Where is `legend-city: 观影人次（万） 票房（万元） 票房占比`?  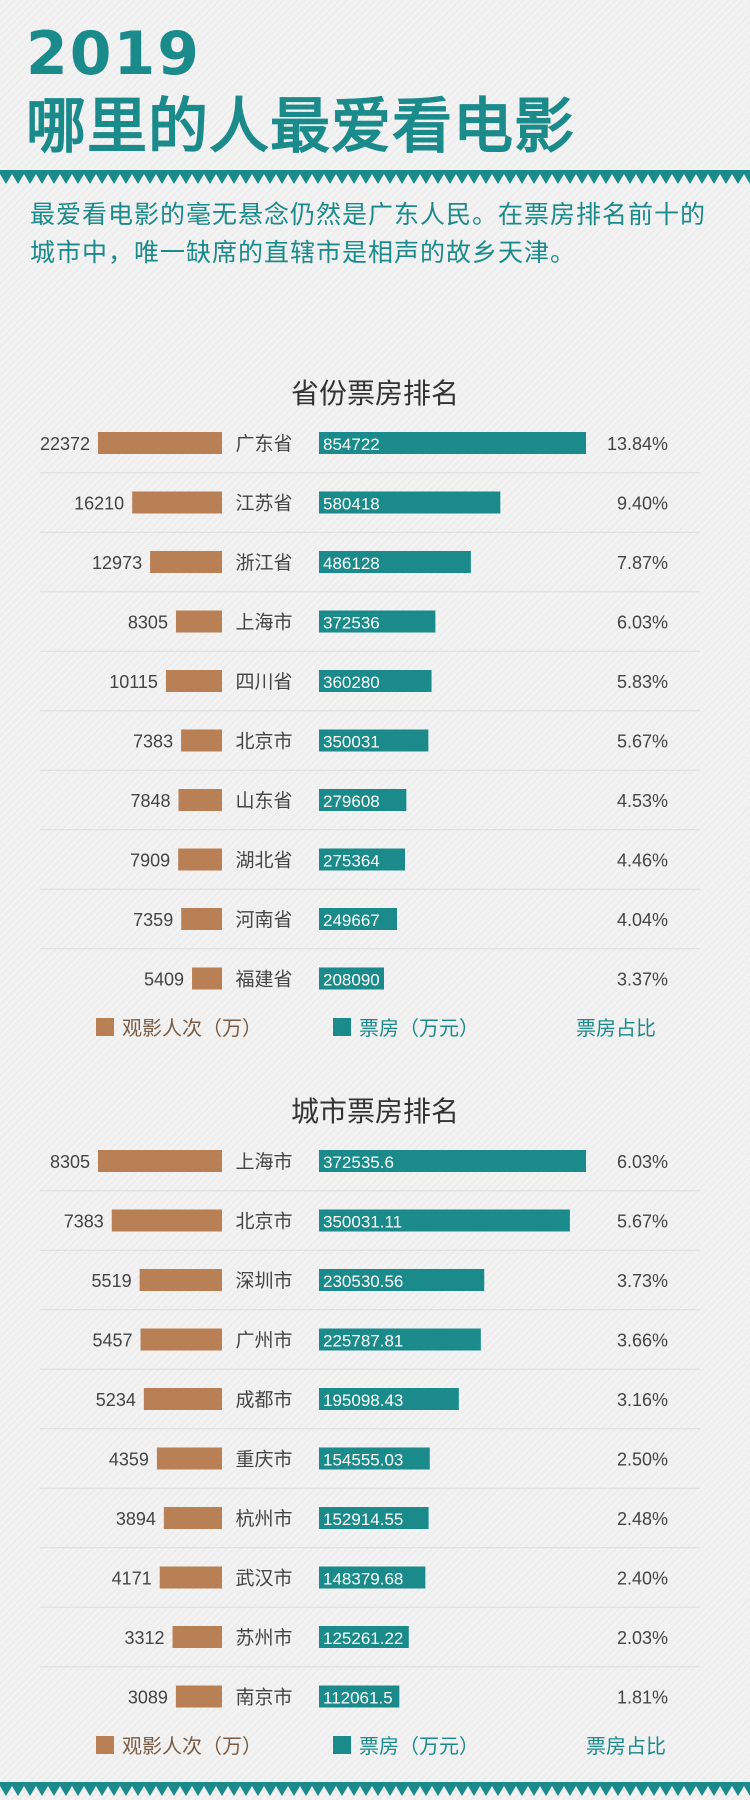 legend-city: 观影人次（万） 票房（万元） 票房占比 is located at coordinates (375, 1747).